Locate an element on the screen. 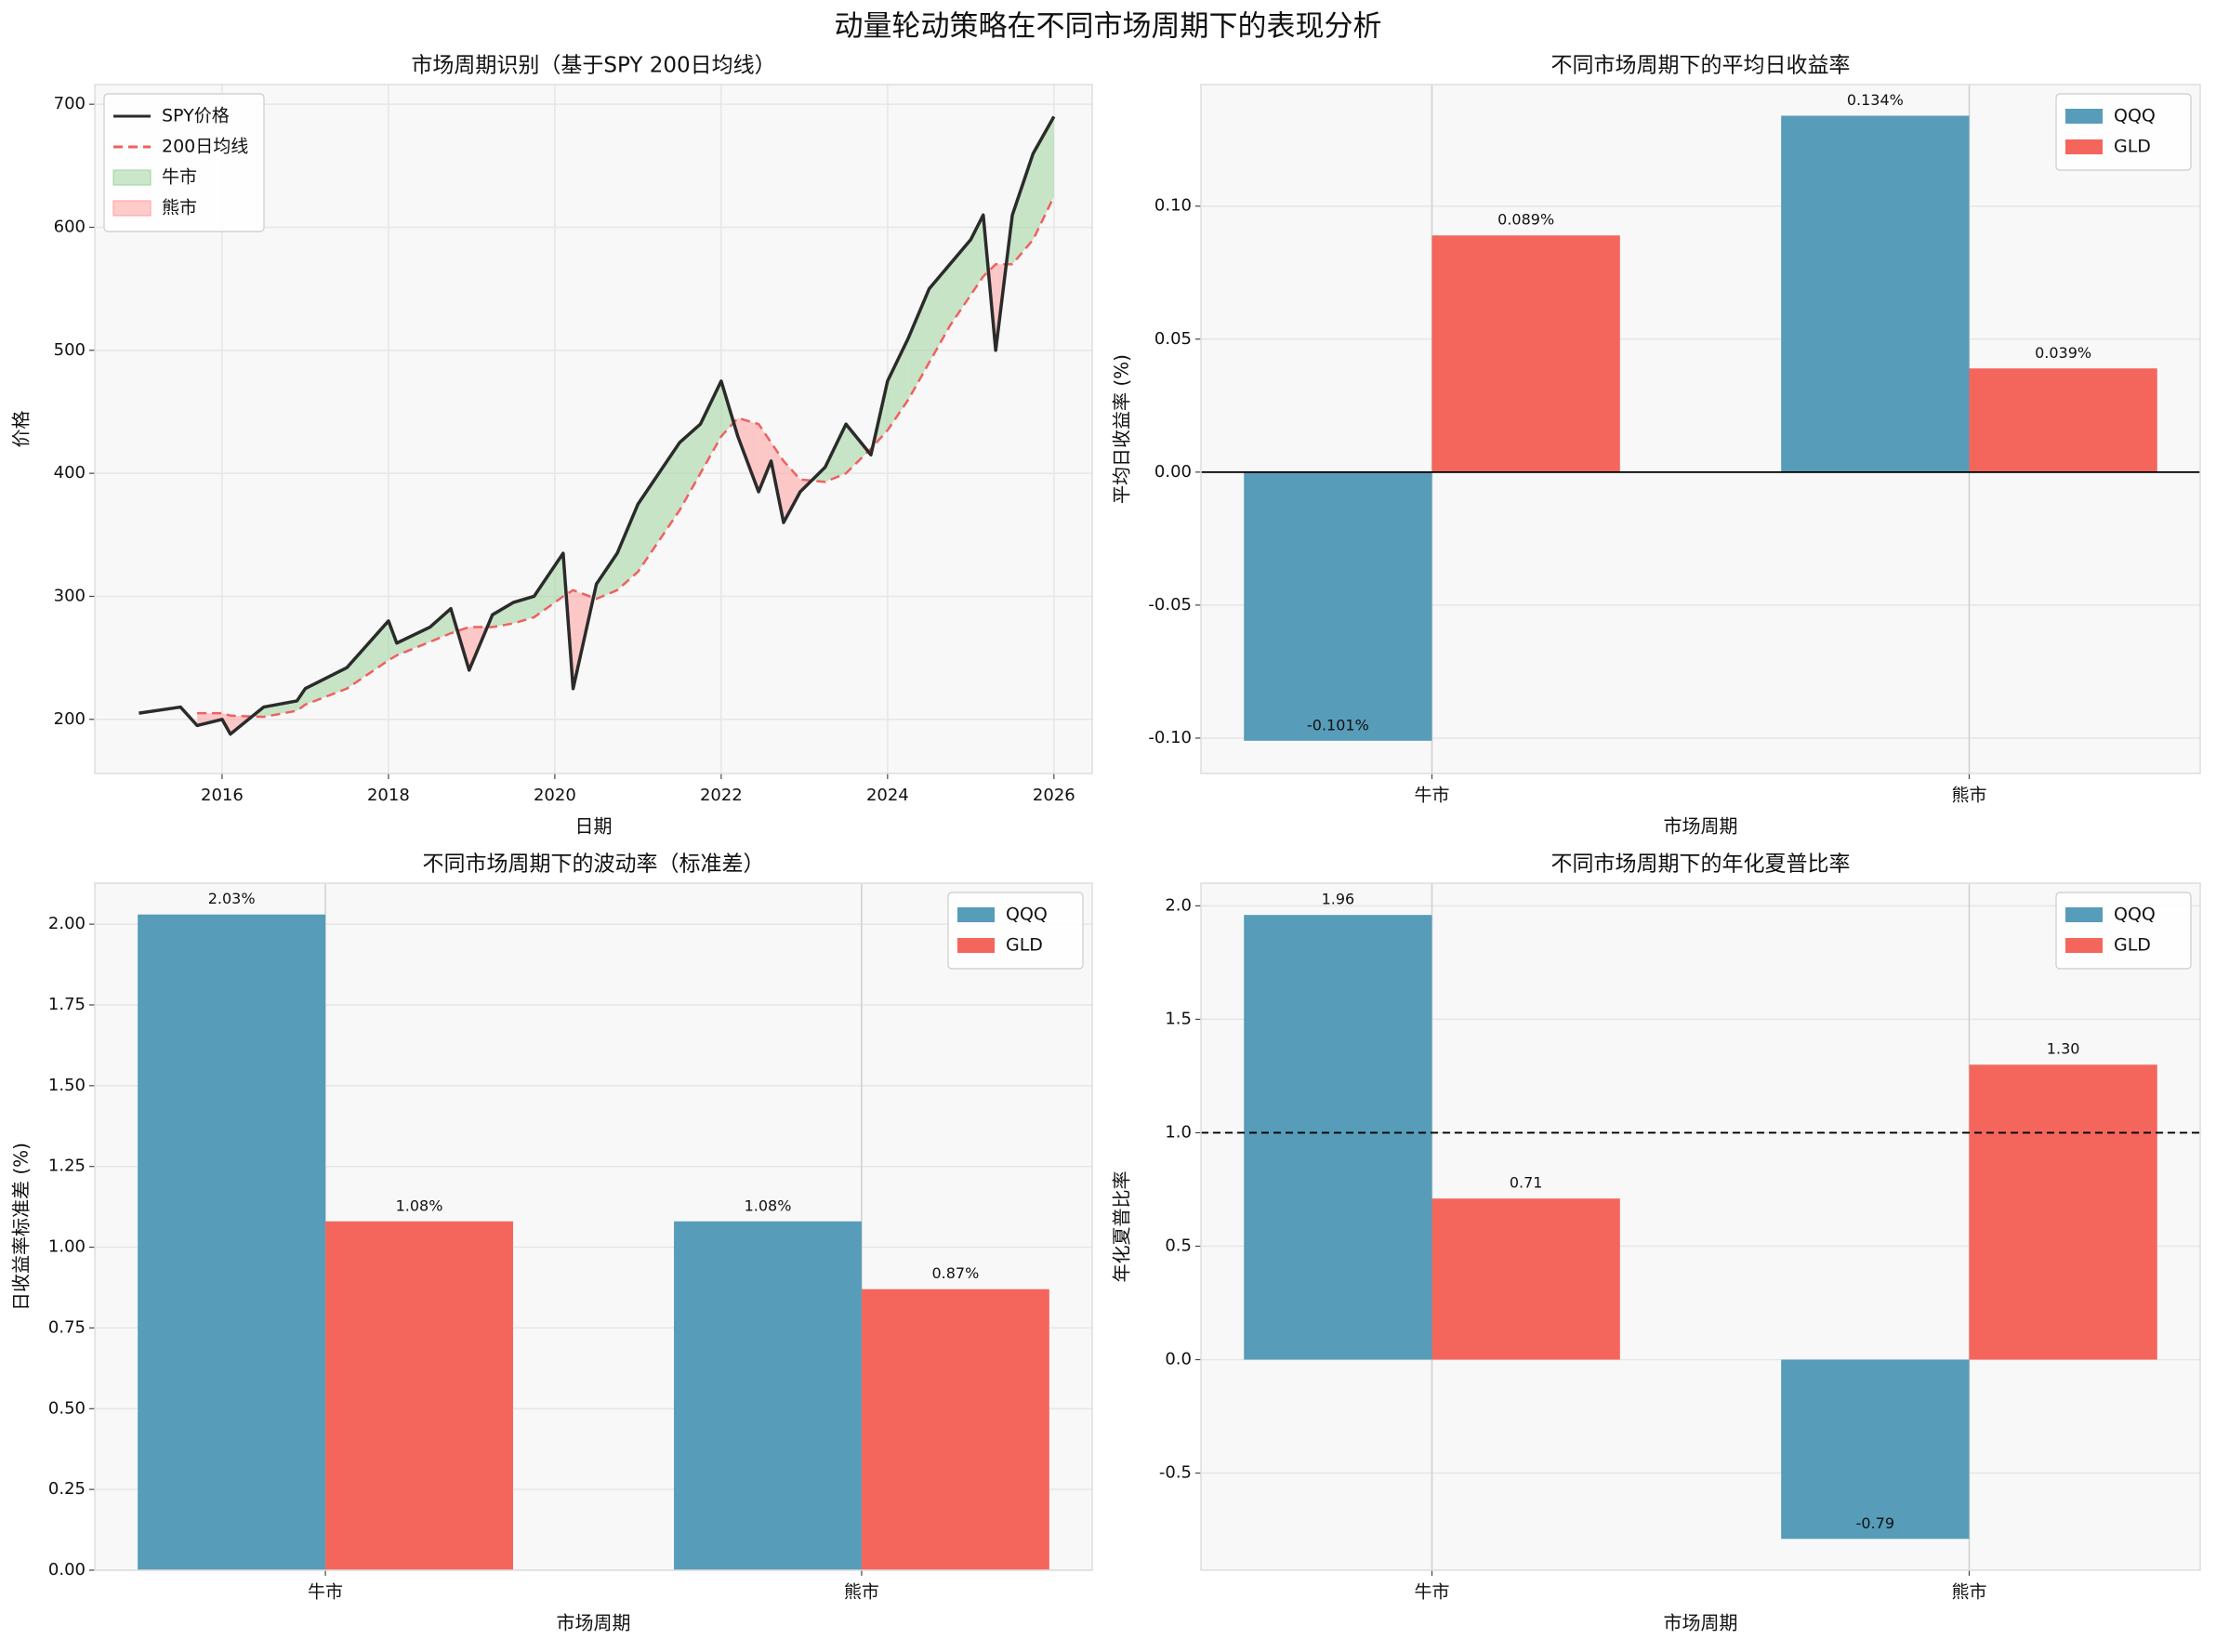  y-tick-label: 0.05 is located at coordinates (1173, 339).